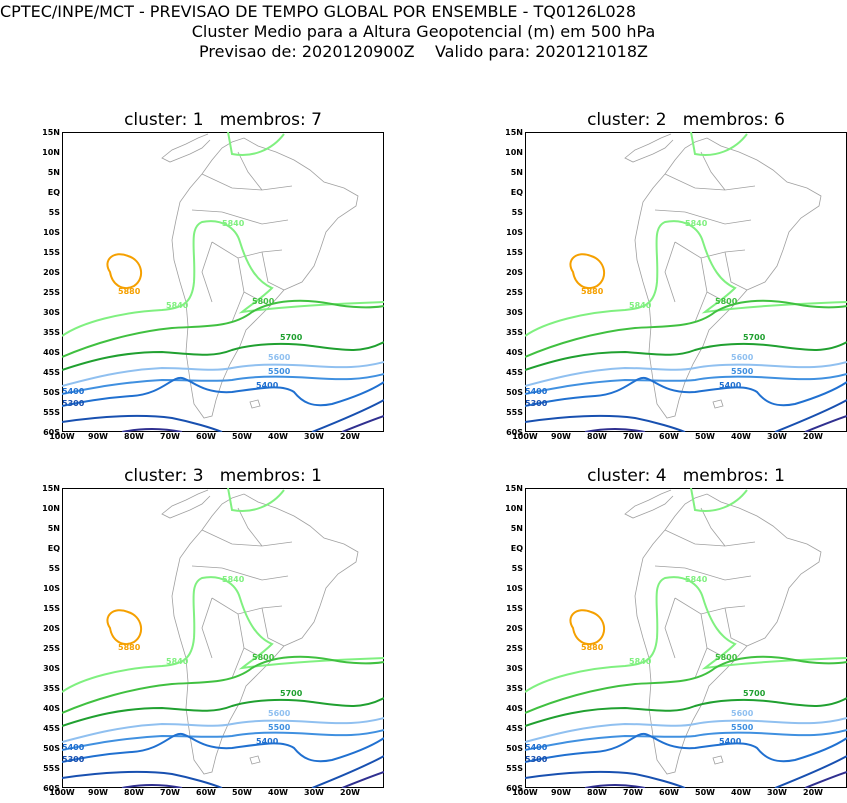 Image resolution: width=847 pixels, height=803 pixels. What do you see at coordinates (777, 436) in the screenshot?
I see `lon-label: 30W` at bounding box center [777, 436].